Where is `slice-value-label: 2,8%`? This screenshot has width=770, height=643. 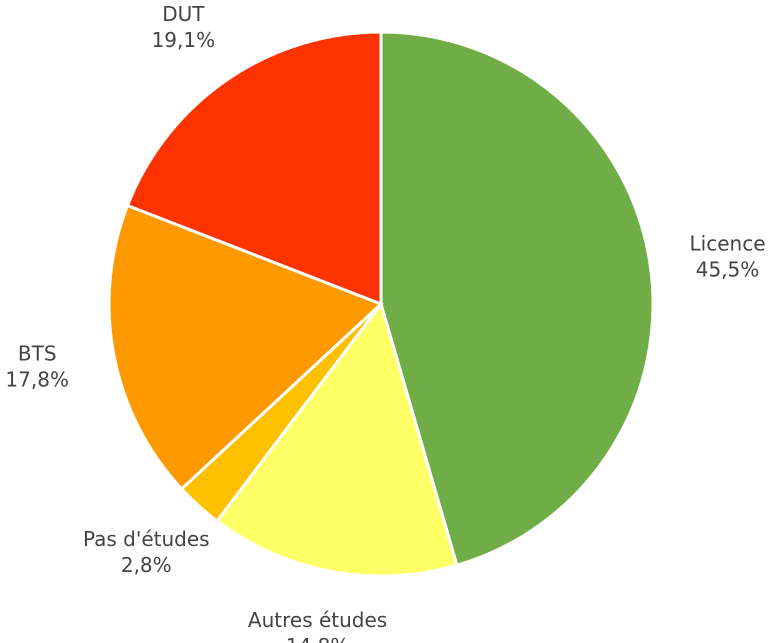 slice-value-label: 2,8% is located at coordinates (146, 565).